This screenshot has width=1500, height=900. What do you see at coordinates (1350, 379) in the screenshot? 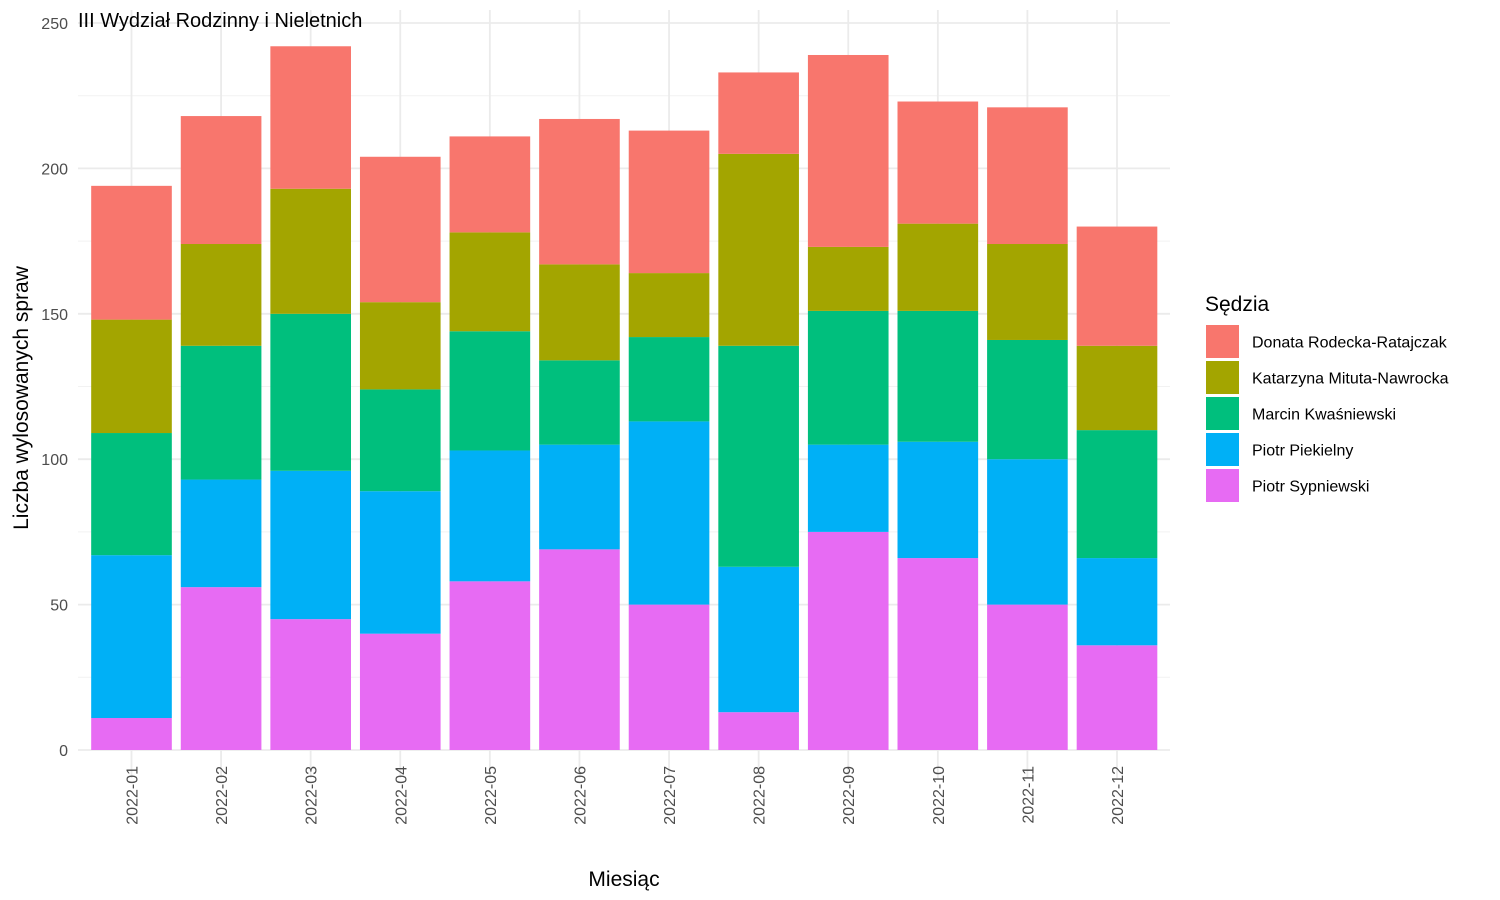
I see `legend-label-katarzyna-mituta-nawrocka: Katarzyna Mituta-Nawrocka` at bounding box center [1350, 379].